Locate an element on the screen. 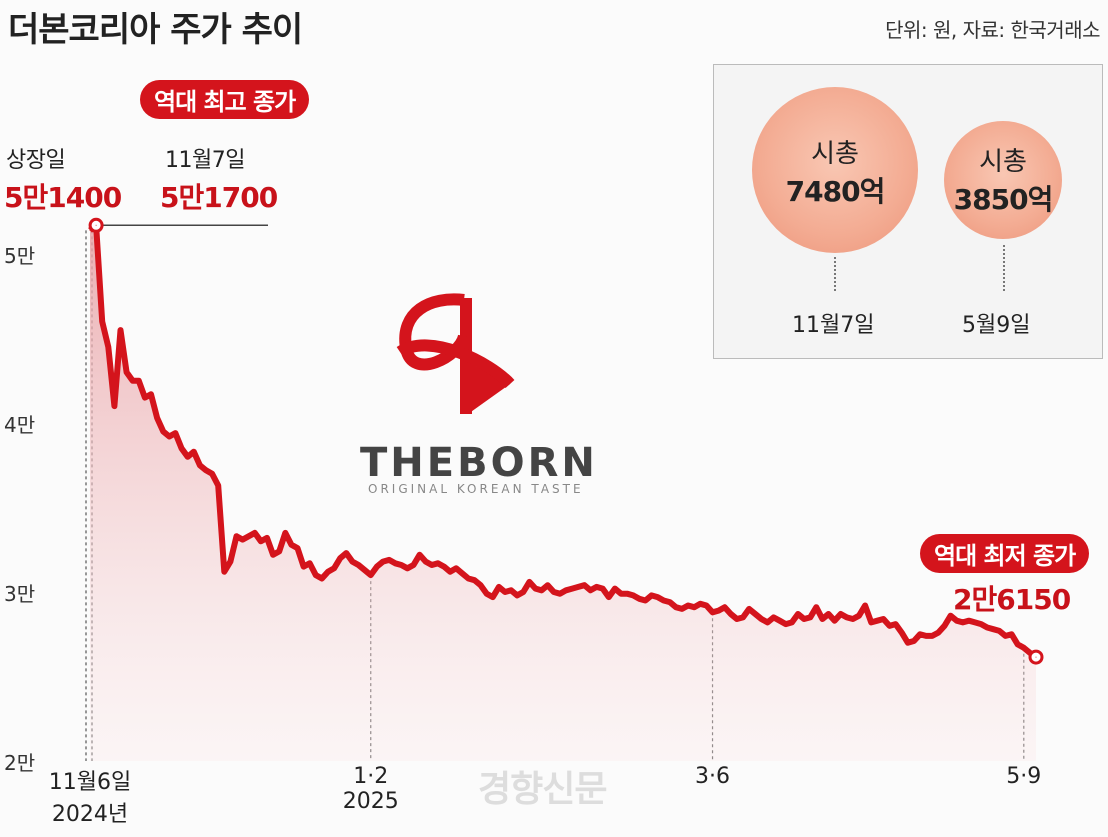 The width and height of the screenshot is (1108, 837). high-value: 5만1700 is located at coordinates (219, 197).